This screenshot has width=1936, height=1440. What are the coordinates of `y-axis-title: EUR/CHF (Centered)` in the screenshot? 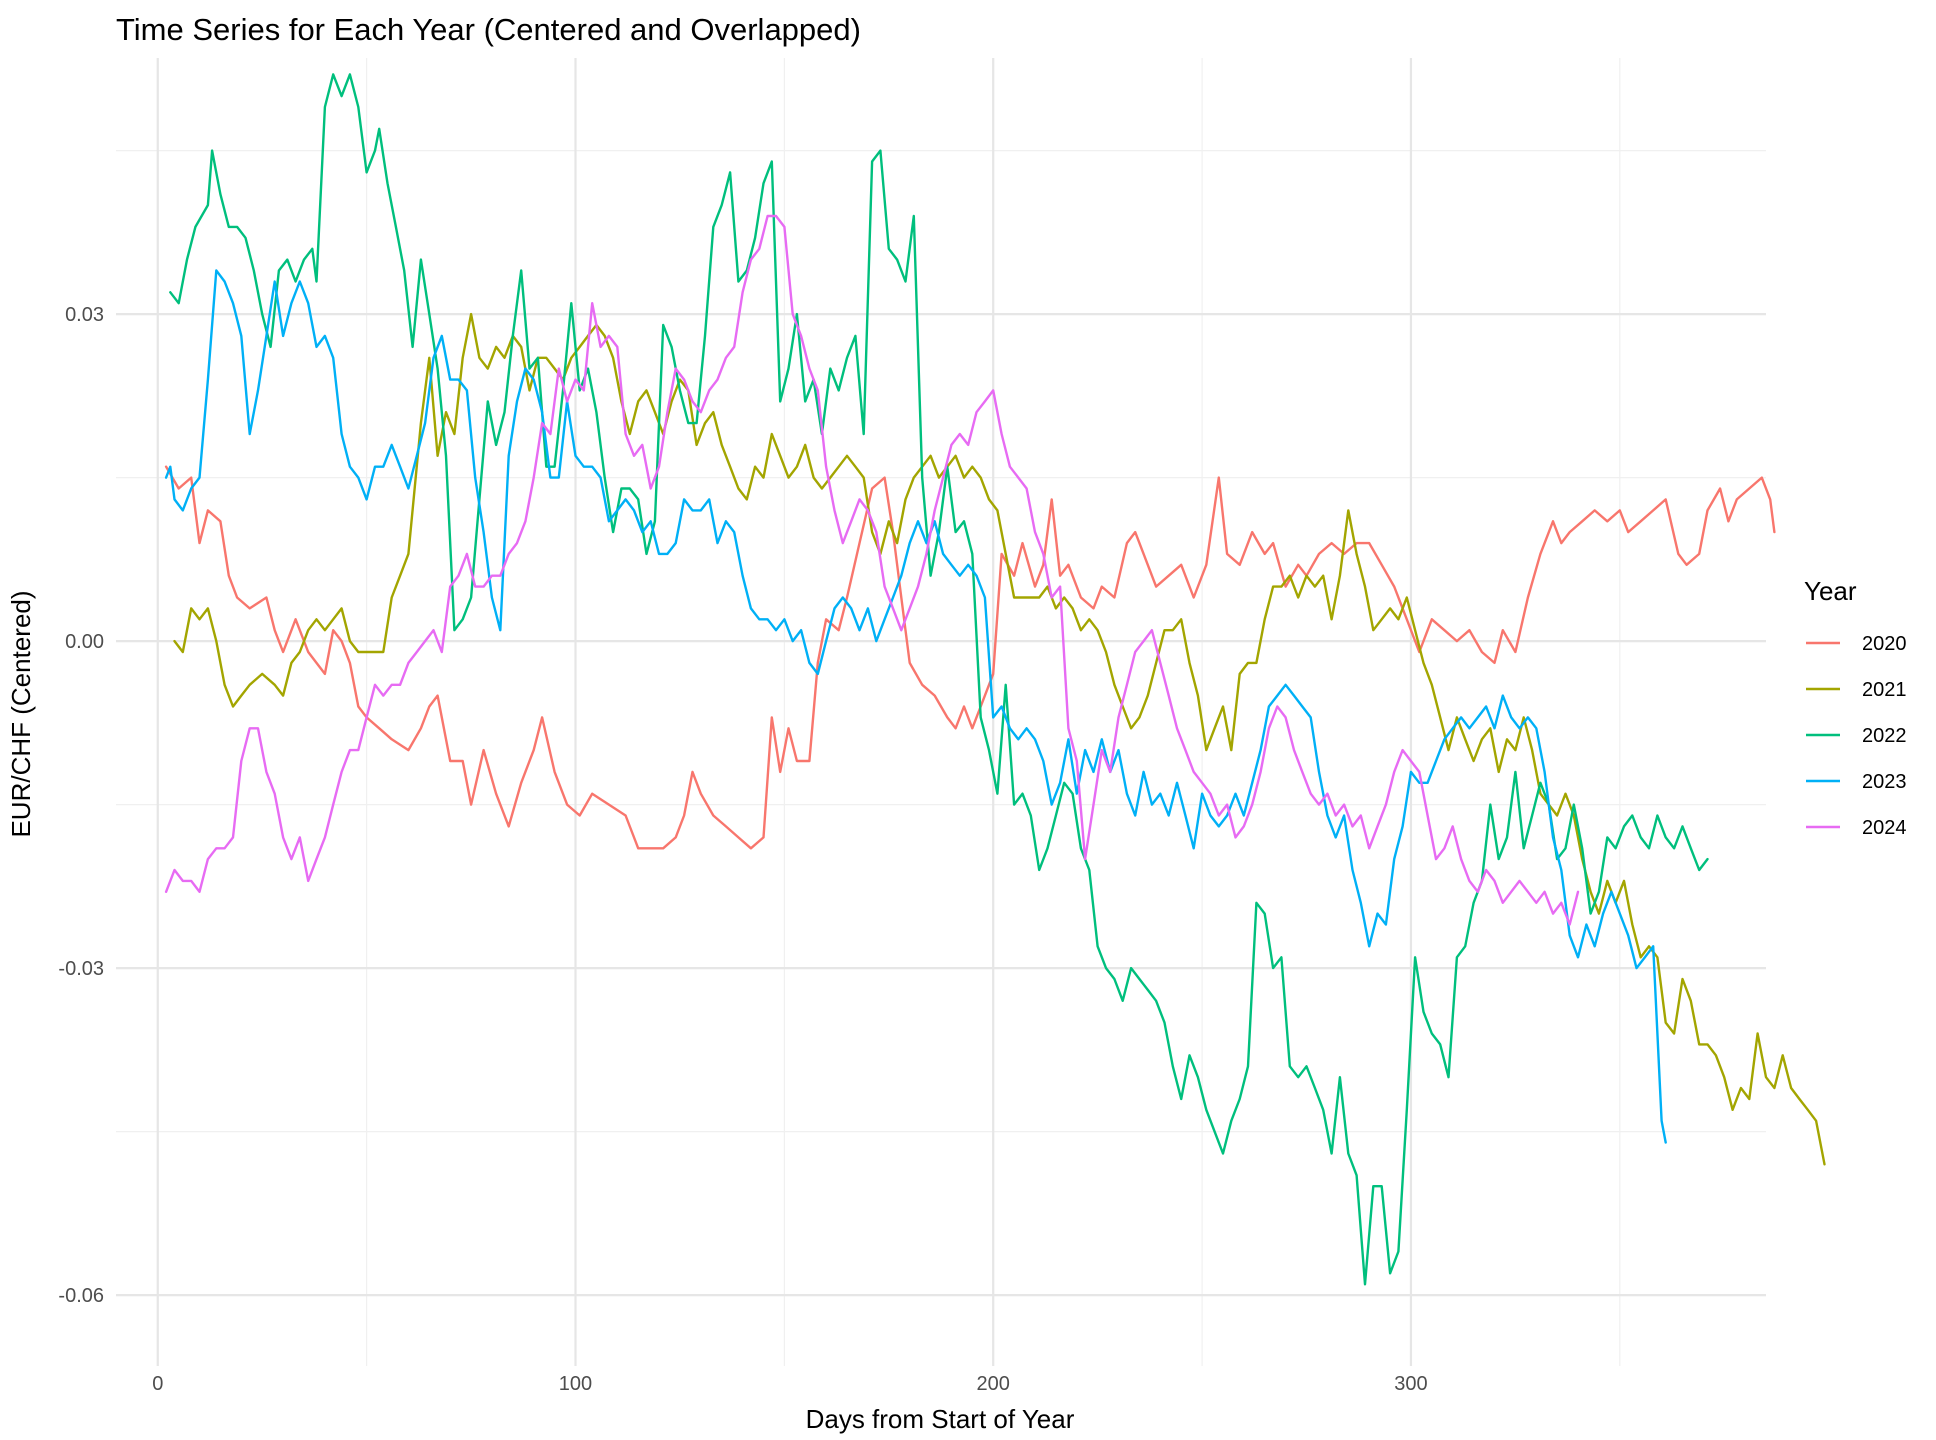 It's located at (21, 713).